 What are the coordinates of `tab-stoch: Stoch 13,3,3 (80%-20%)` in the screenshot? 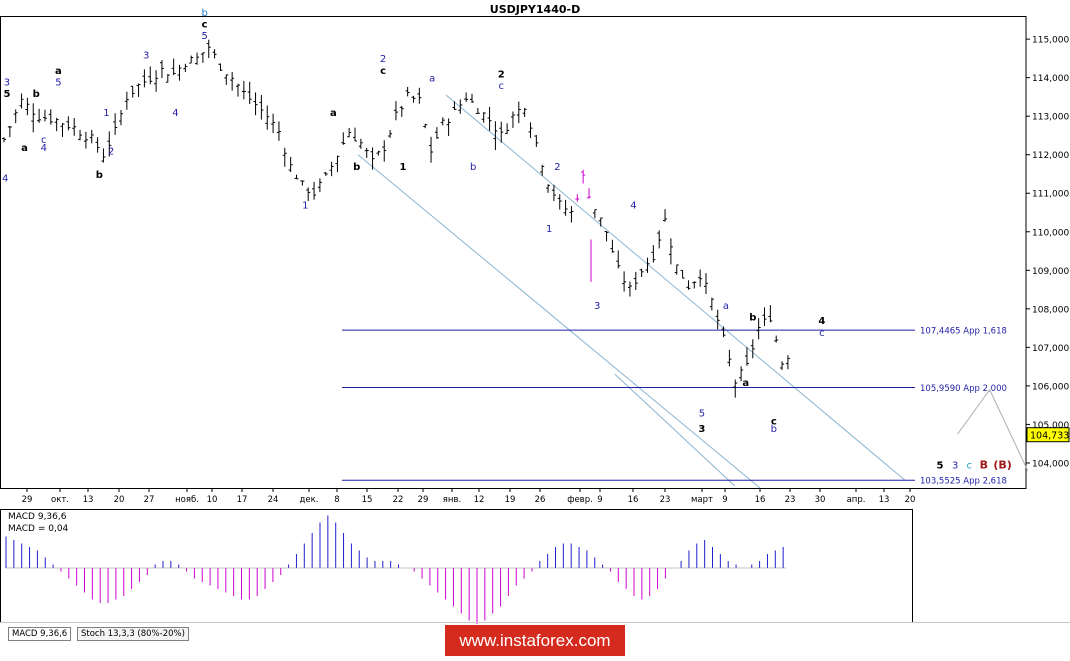 It's located at (133, 634).